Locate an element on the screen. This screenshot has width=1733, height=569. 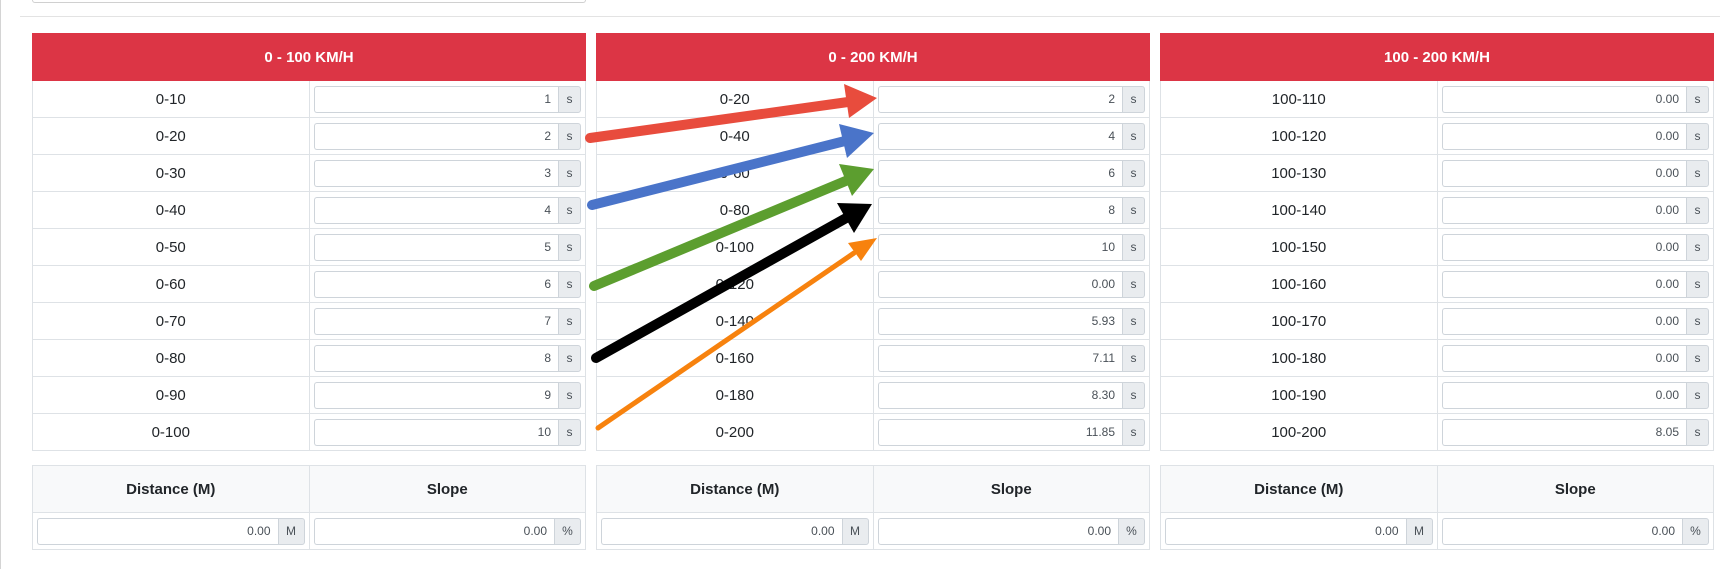
table-row: 0-10 1 s is located at coordinates (309, 99).